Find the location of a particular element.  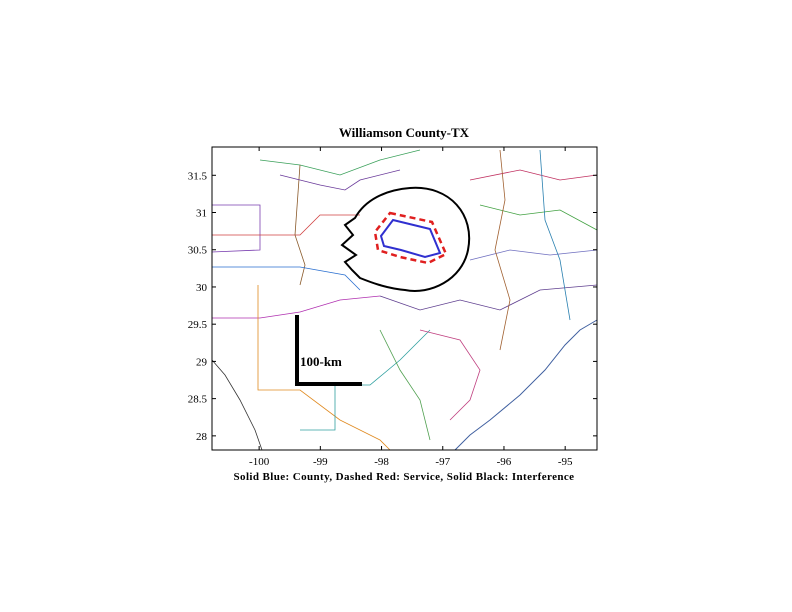

county-outline is located at coordinates (410, 238).